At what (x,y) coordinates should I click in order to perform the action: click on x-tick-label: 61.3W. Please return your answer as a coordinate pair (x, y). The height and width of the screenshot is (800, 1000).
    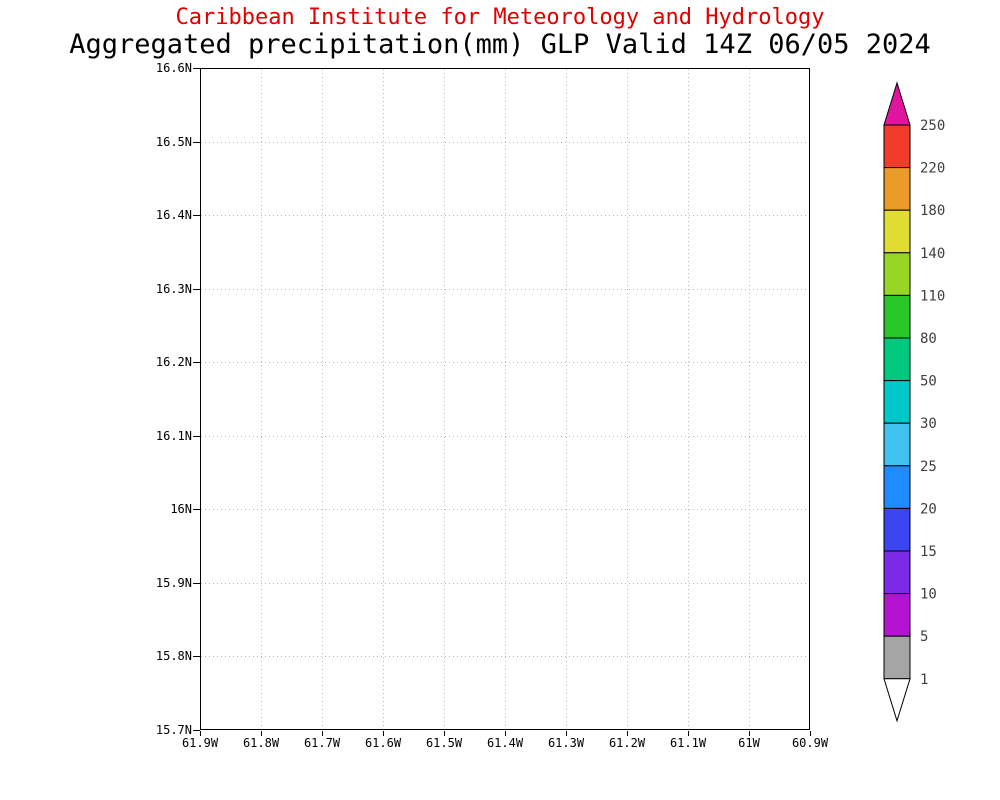
    Looking at the image, I should click on (566, 743).